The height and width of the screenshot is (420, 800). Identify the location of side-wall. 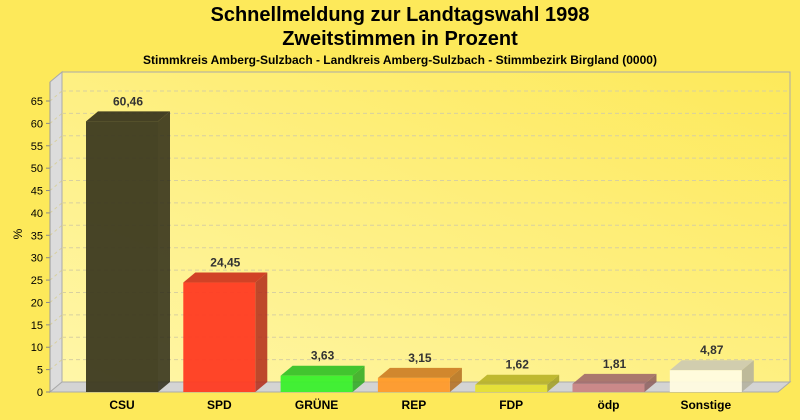
(56, 232).